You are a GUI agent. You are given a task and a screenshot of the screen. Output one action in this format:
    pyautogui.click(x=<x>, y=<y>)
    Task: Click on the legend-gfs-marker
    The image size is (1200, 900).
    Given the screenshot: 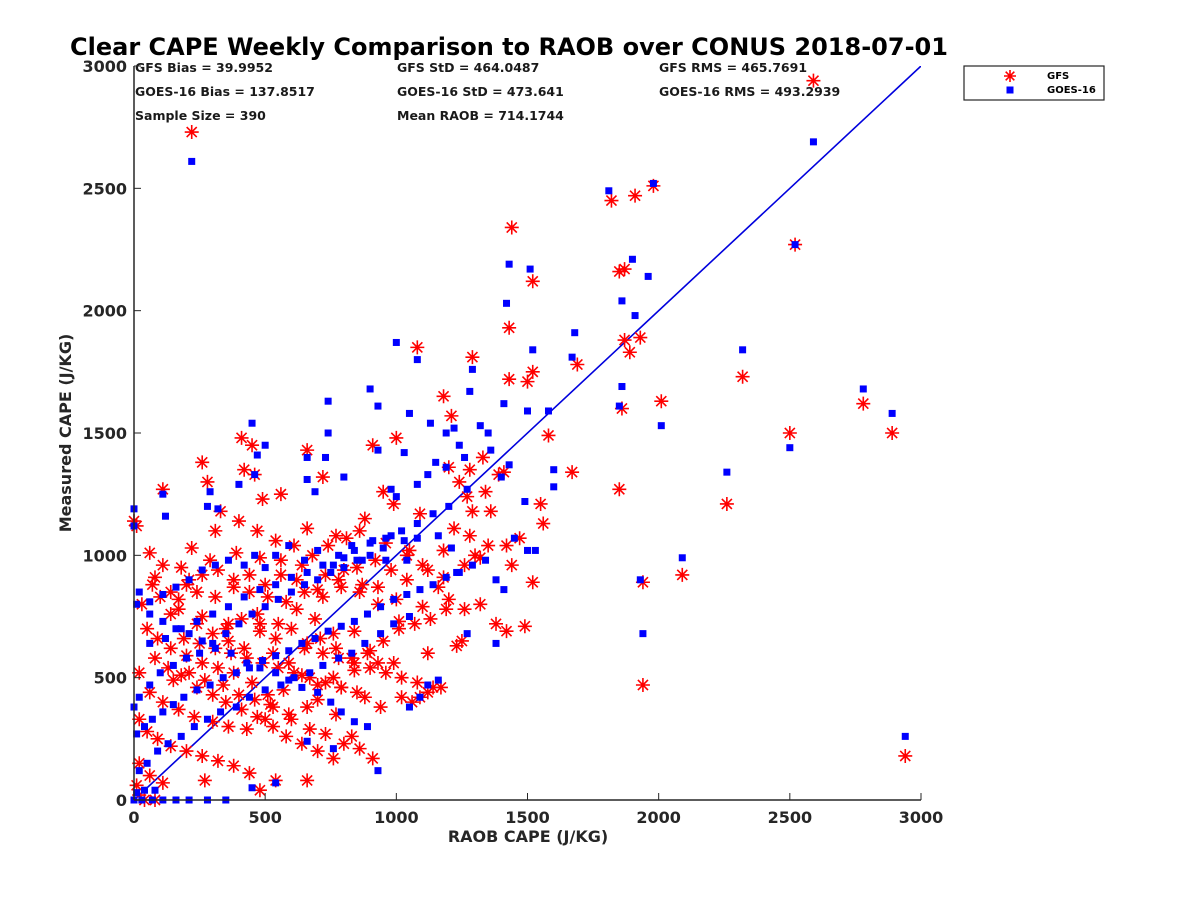 What is the action you would take?
    pyautogui.click(x=1010, y=76)
    